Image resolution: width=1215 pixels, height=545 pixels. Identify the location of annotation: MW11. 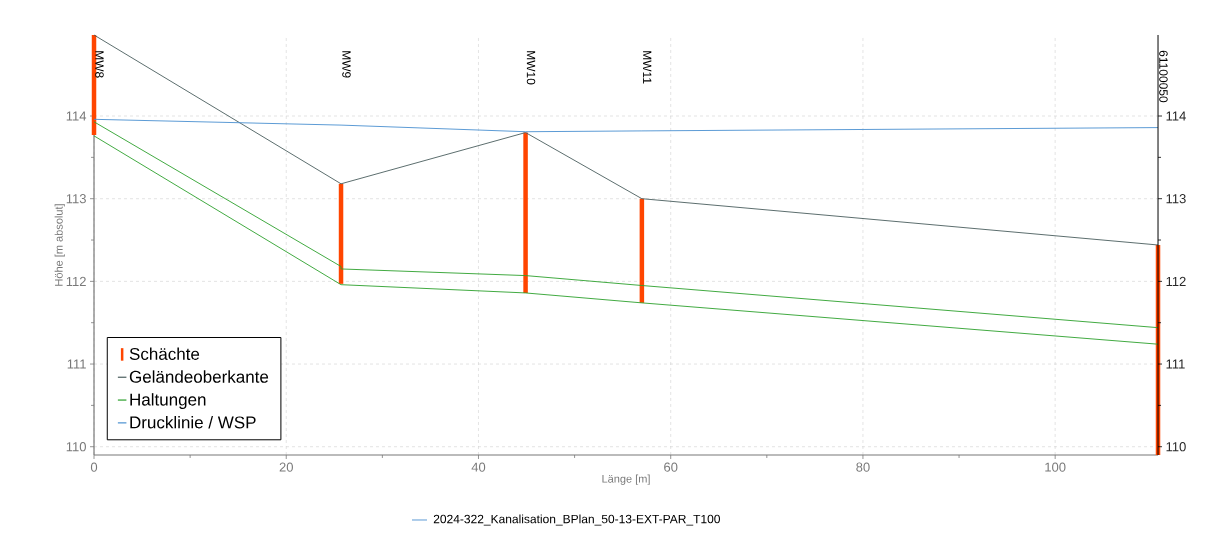
(647, 67).